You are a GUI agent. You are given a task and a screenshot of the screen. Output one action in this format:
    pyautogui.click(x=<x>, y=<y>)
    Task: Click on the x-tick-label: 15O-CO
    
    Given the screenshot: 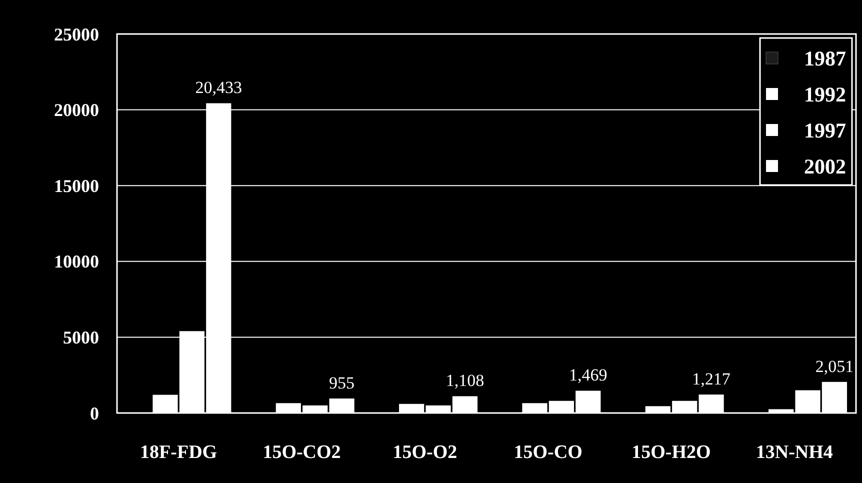 What is the action you would take?
    pyautogui.click(x=548, y=452)
    